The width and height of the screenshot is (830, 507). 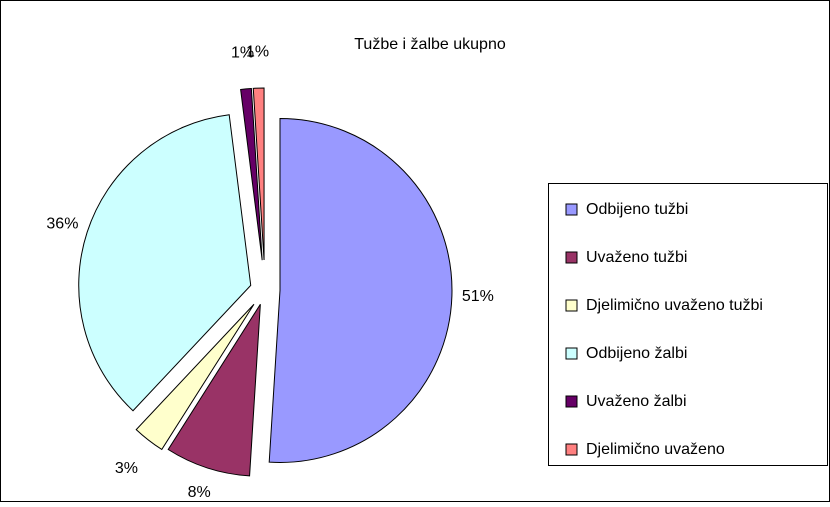 I want to click on legend-label: Uvaženo žalbi, so click(x=636, y=401).